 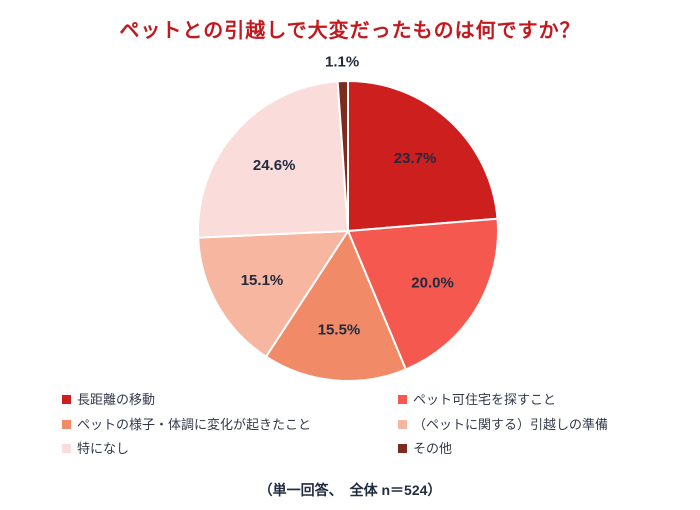 I want to click on legend-label: 特になし, so click(x=103, y=449).